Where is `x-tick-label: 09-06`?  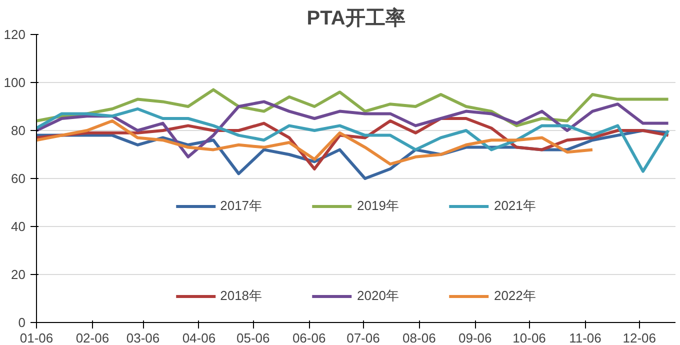 x-tick-label: 09-06 is located at coordinates (475, 337).